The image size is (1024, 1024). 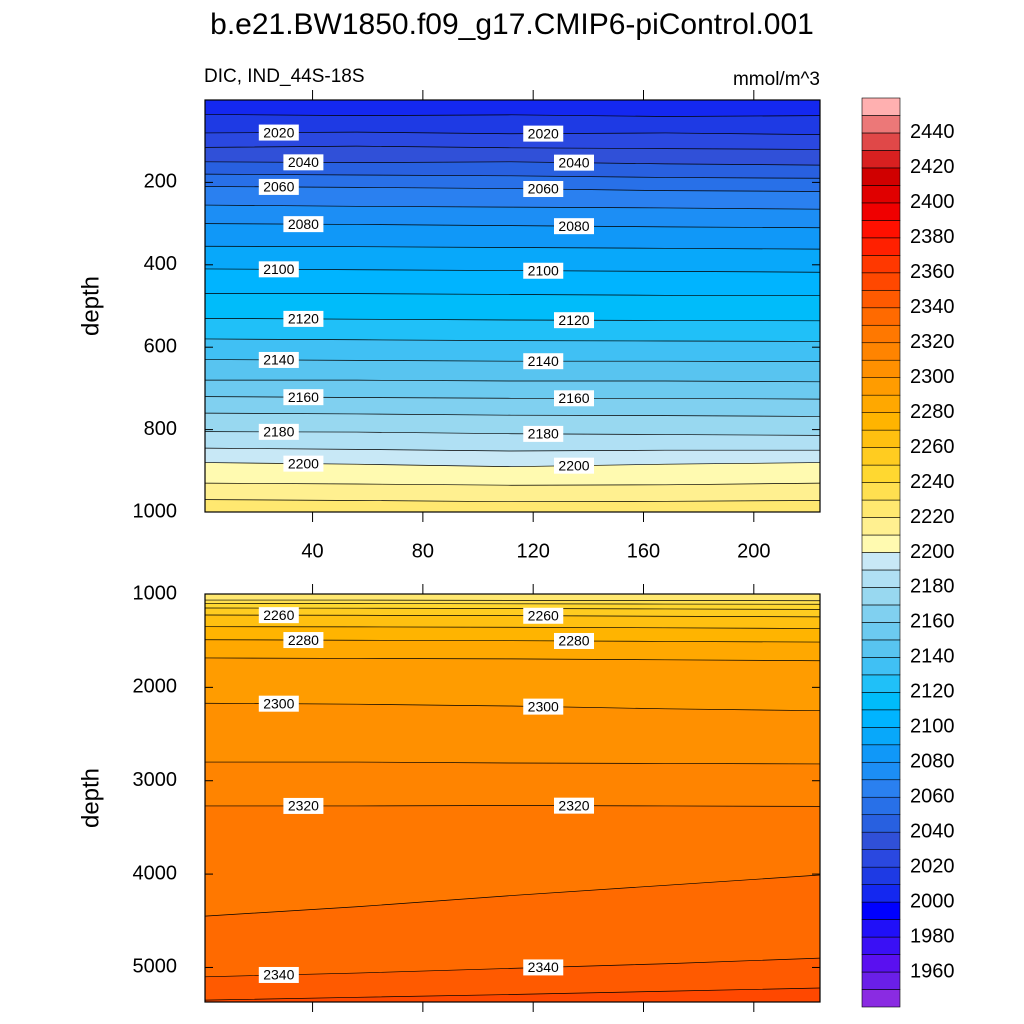 I want to click on colorbar-label: 2140, so click(x=932, y=657).